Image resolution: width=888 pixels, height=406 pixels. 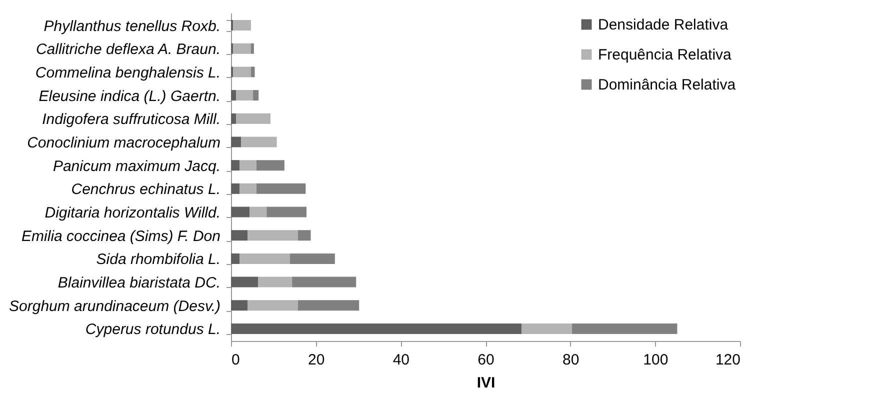 What do you see at coordinates (316, 360) in the screenshot?
I see `x-tick-label: 20` at bounding box center [316, 360].